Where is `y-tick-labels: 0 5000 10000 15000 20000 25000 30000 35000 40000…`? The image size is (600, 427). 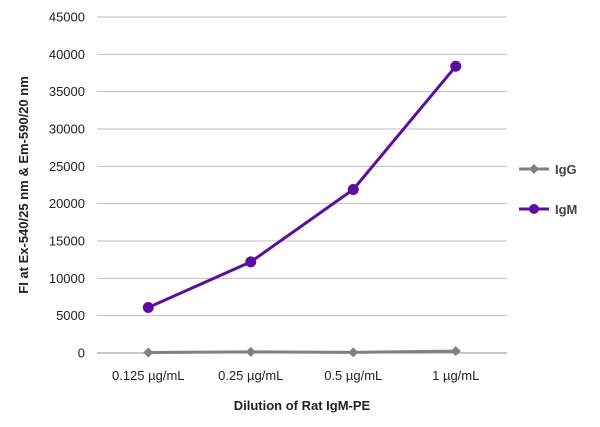 y-tick-labels: 0 5000 10000 15000 20000 25000 30000 35000 40000… is located at coordinates (67, 185).